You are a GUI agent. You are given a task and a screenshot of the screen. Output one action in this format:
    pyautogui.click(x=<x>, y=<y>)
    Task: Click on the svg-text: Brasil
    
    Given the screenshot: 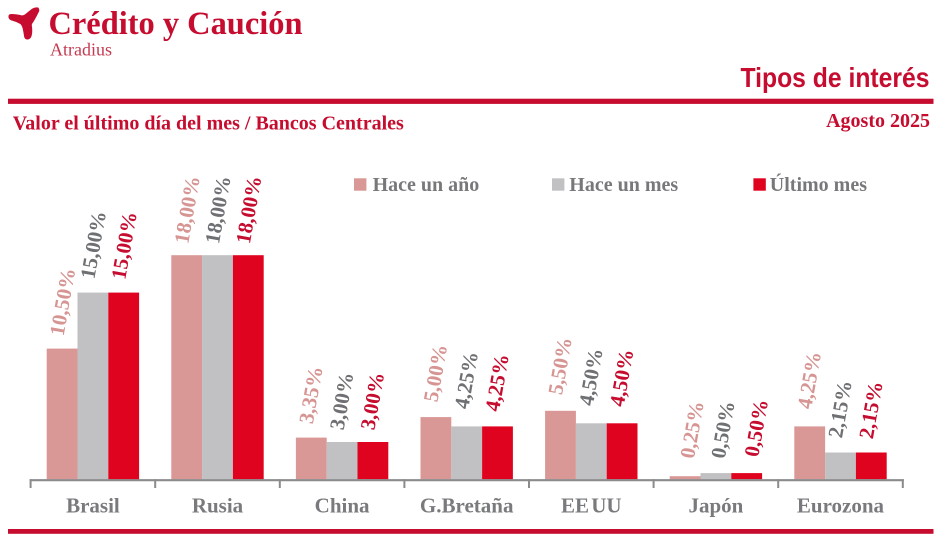 What is the action you would take?
    pyautogui.click(x=93, y=505)
    